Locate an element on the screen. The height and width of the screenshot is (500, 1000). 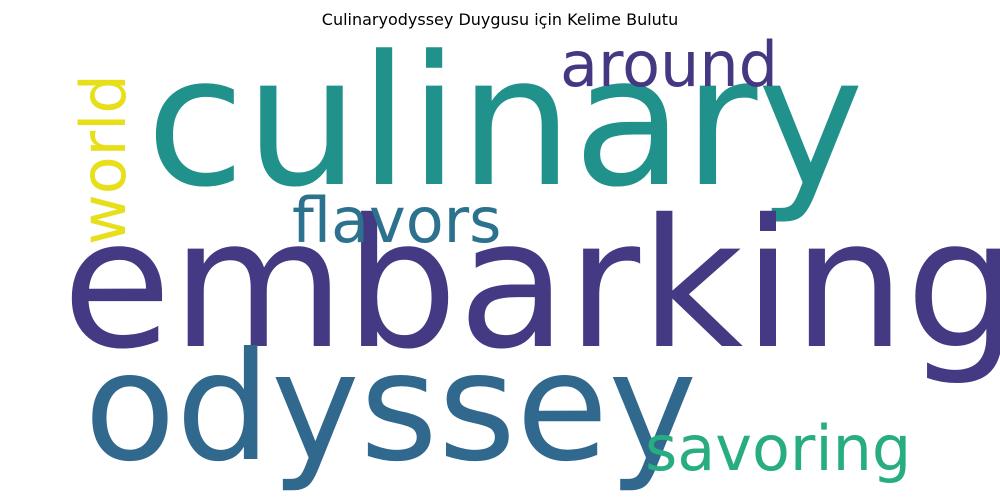
word-around: around is located at coordinates (669, 64).